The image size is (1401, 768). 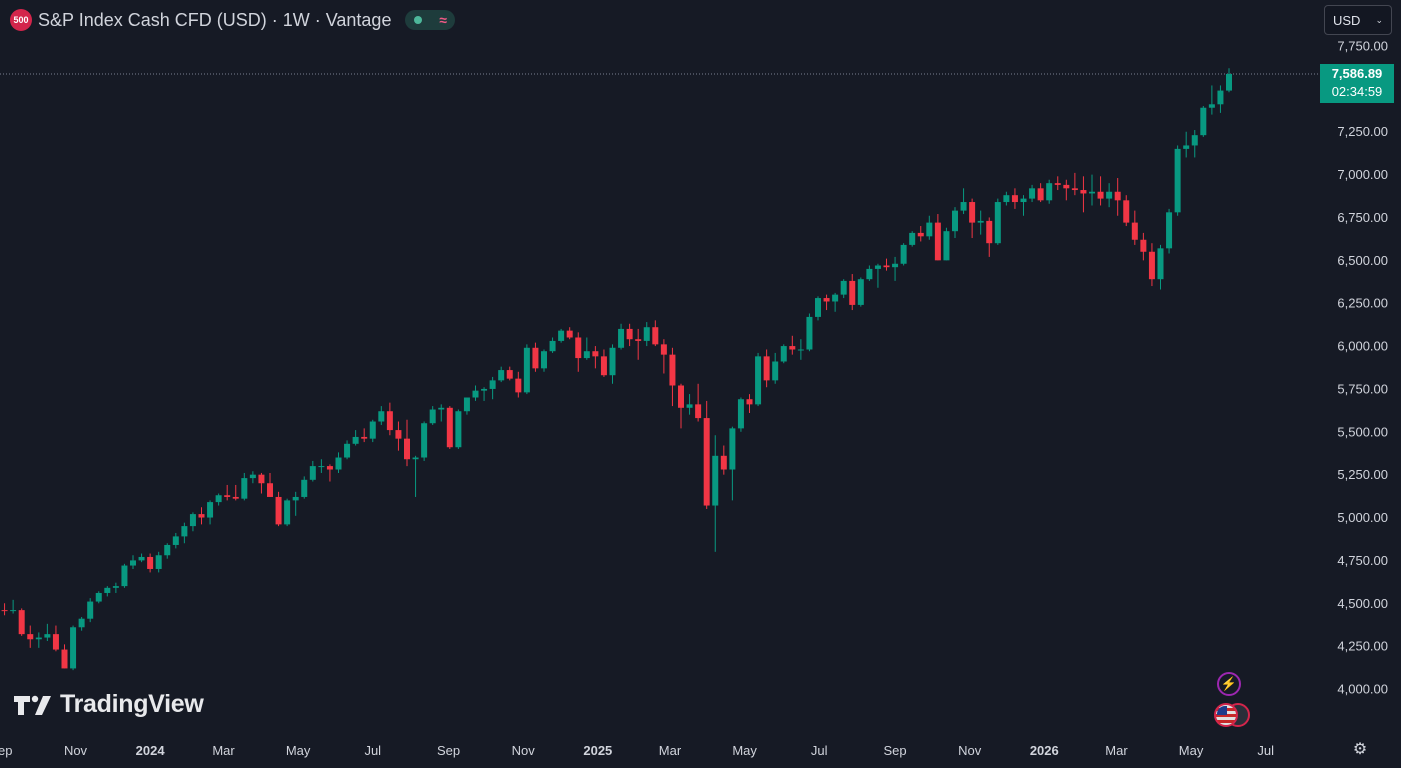 What do you see at coordinates (1362, 517) in the screenshot?
I see `y-tick-label: 5,000.00` at bounding box center [1362, 517].